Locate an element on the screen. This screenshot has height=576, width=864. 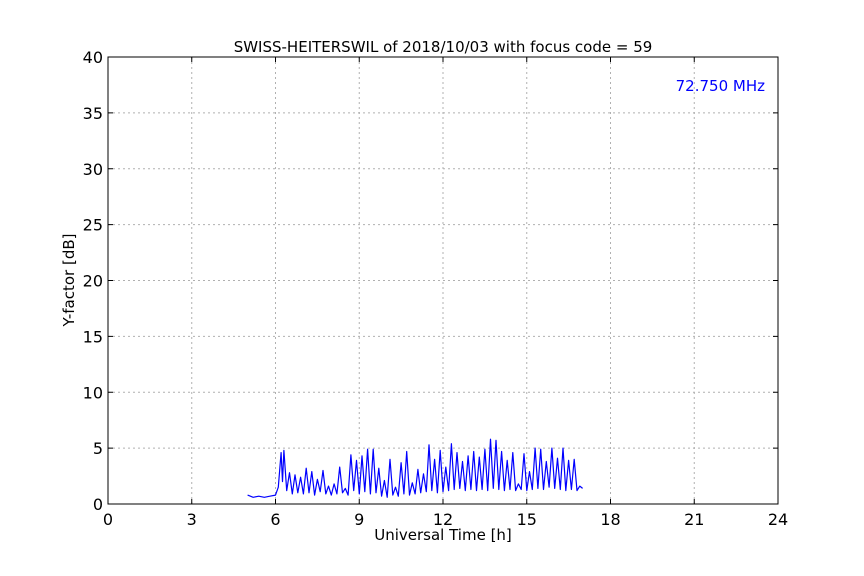
x-axis-label: Universal Time [h] is located at coordinates (443, 535).